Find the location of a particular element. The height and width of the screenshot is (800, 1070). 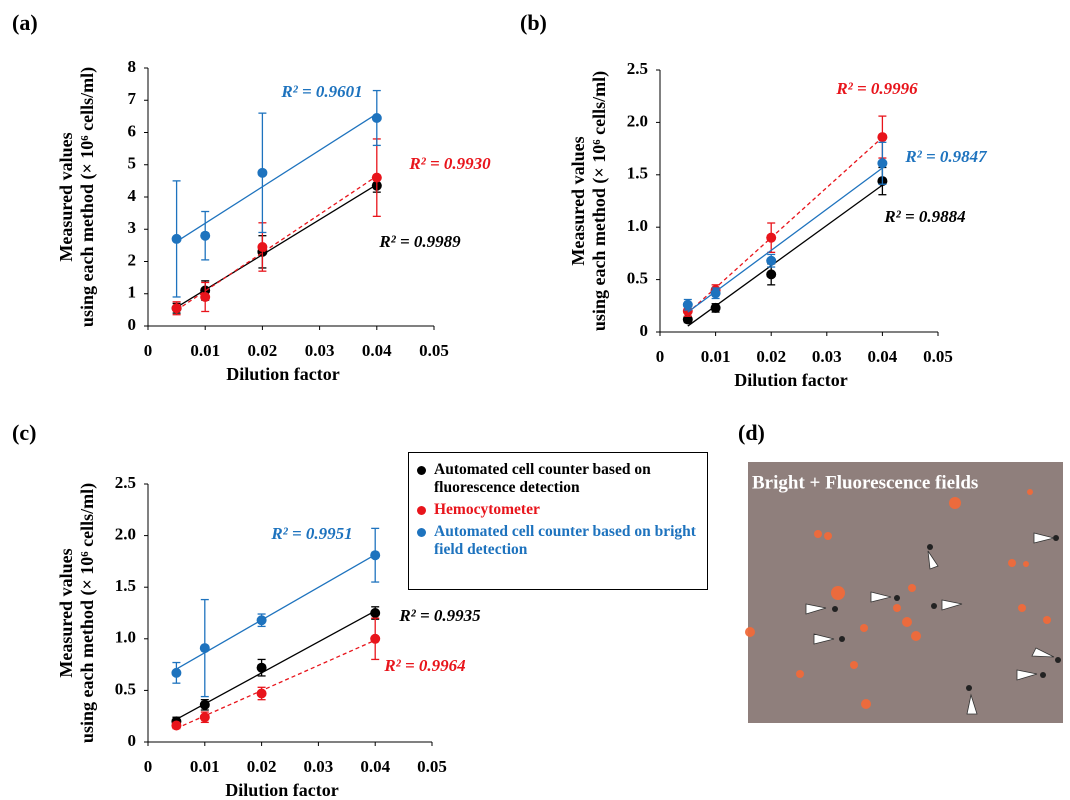

y-tick-label: 2 is located at coordinates (132, 259).